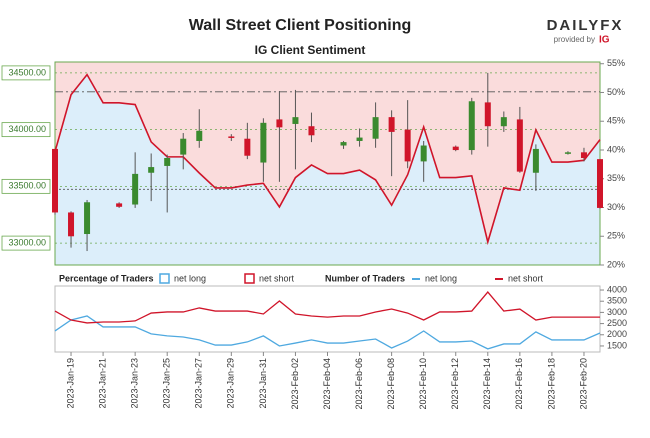 This screenshot has height=438, width=650. I want to click on y2-tick-label: 55%, so click(616, 63).